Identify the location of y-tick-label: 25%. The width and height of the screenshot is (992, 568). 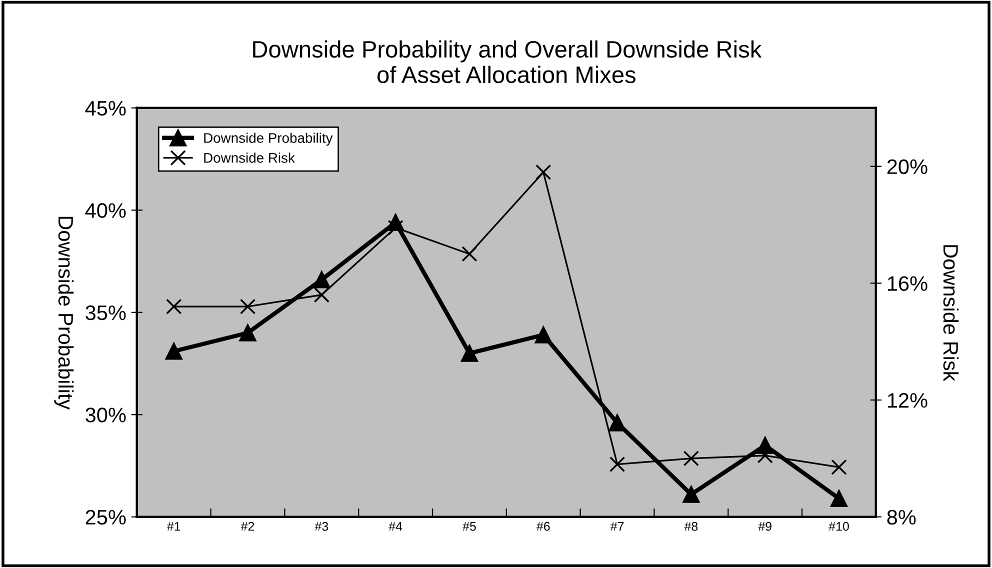
(106, 517).